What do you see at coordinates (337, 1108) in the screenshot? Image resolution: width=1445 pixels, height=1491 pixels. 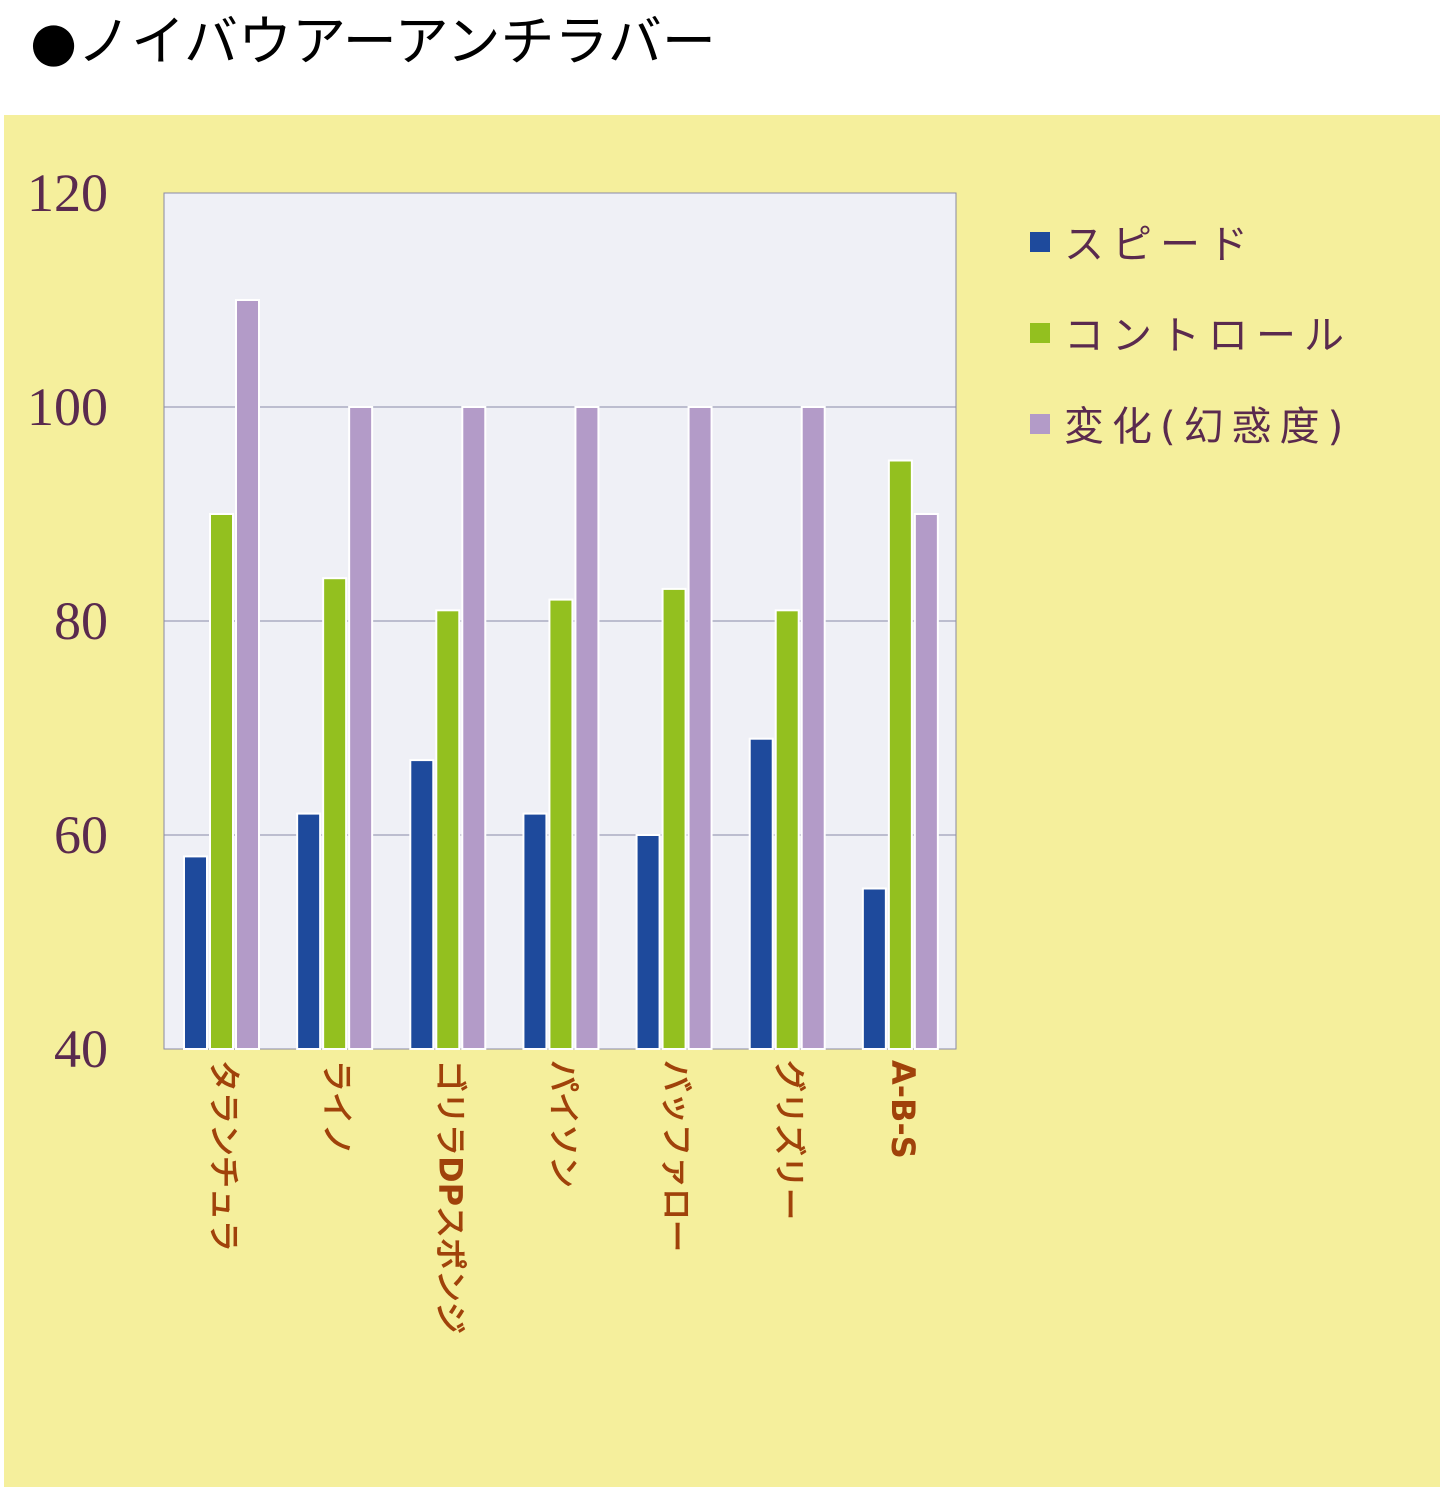 I see `x-tick-label: ライノ` at bounding box center [337, 1108].